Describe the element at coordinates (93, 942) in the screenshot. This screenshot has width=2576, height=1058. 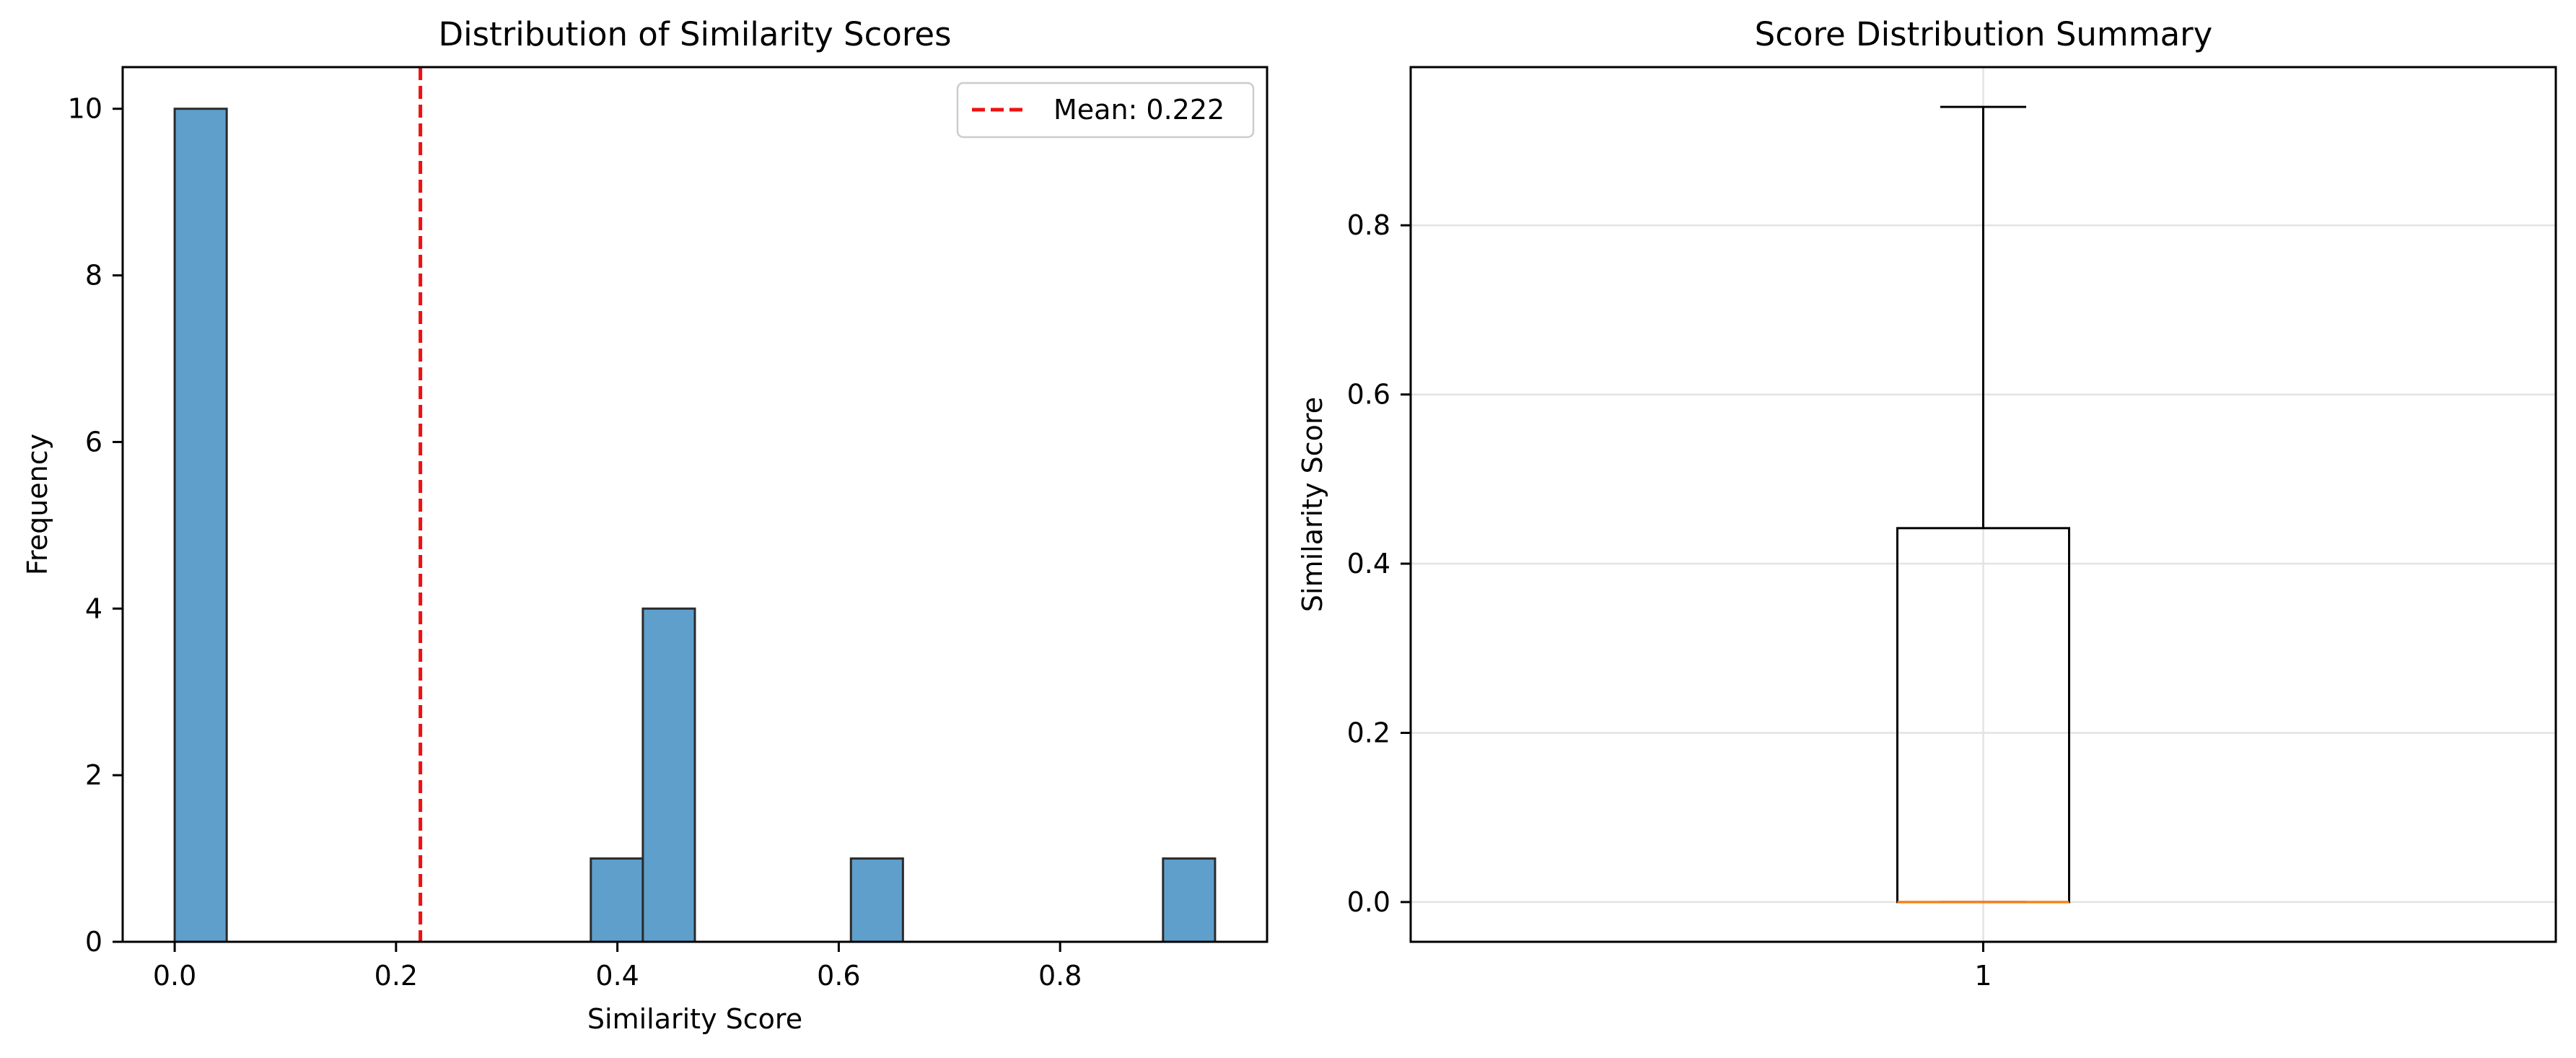
I see `histogram-y-tick-label: 0` at that location.